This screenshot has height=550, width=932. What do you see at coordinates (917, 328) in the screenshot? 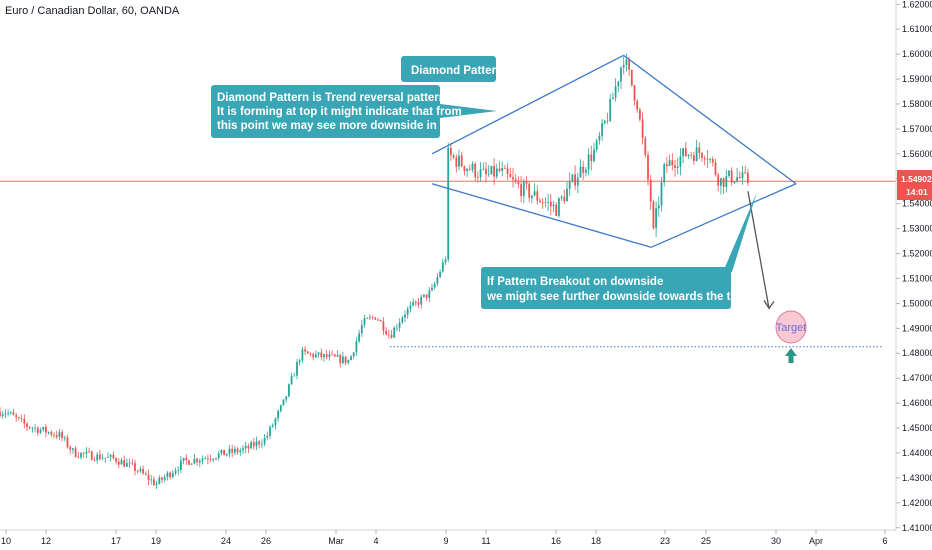
I see `price-tick-label: 1.49000` at bounding box center [917, 328].